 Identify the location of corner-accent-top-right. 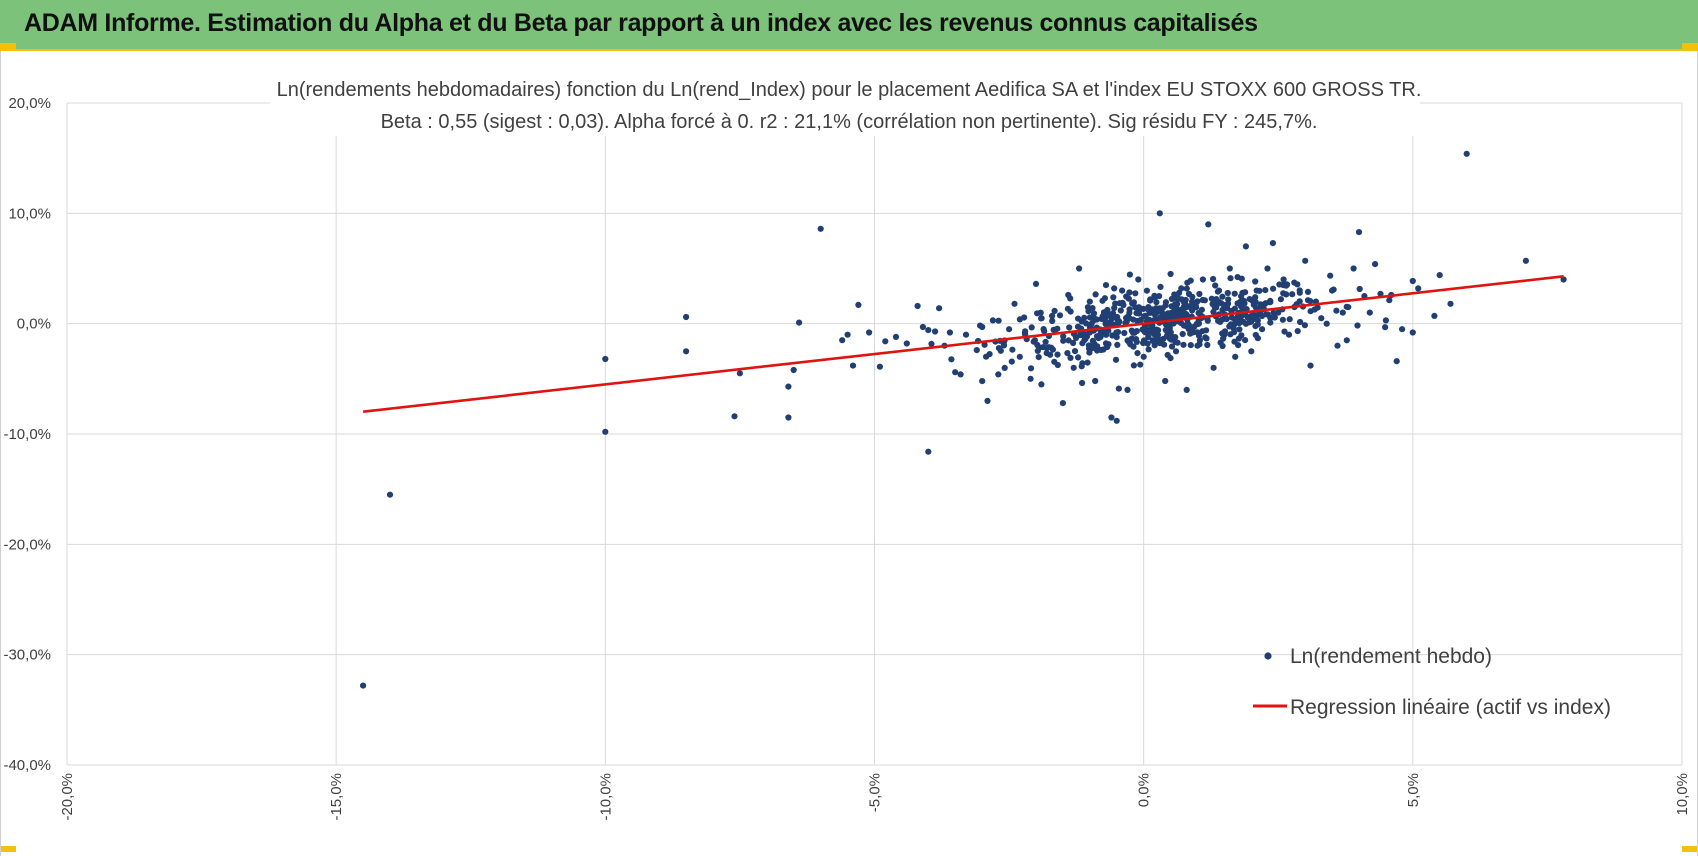
(1690, 46).